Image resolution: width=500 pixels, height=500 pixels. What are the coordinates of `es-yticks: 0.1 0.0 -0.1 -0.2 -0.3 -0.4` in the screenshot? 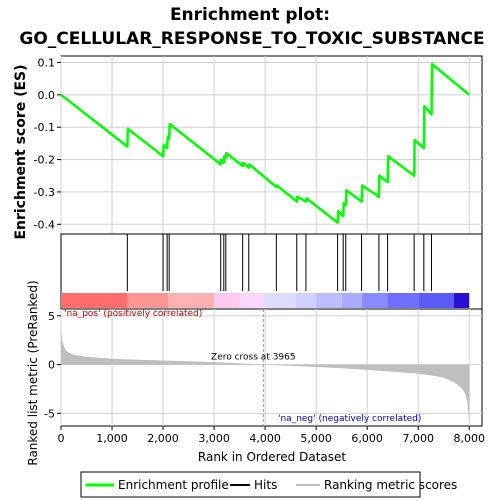 It's located at (47, 143).